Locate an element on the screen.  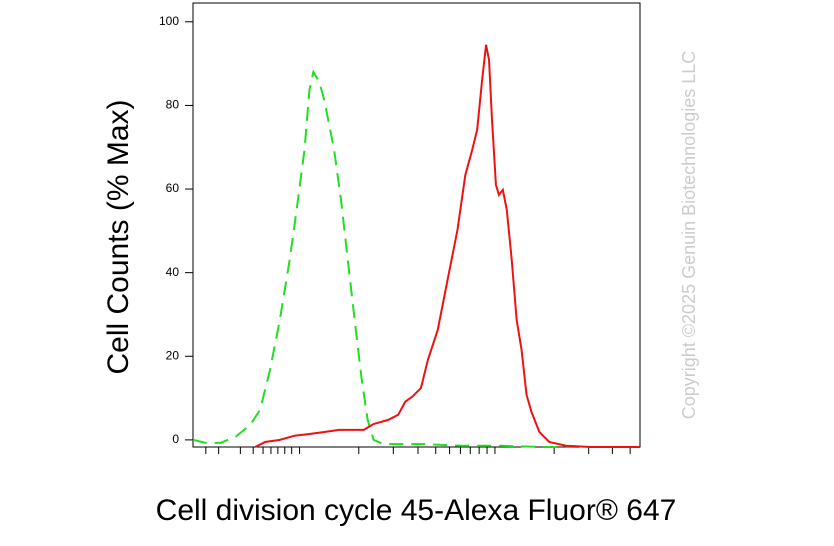
y-tick-label: 60 is located at coordinates (173, 188).